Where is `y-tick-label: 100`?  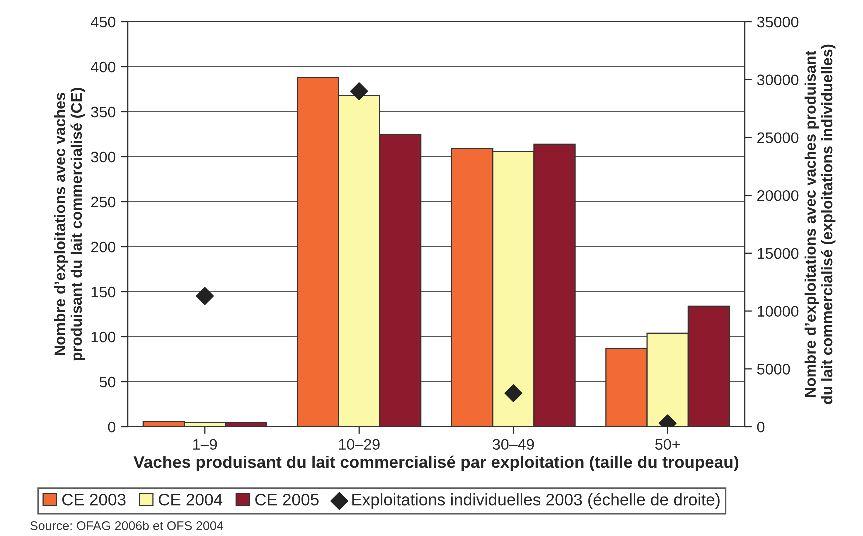 y-tick-label: 100 is located at coordinates (104, 337).